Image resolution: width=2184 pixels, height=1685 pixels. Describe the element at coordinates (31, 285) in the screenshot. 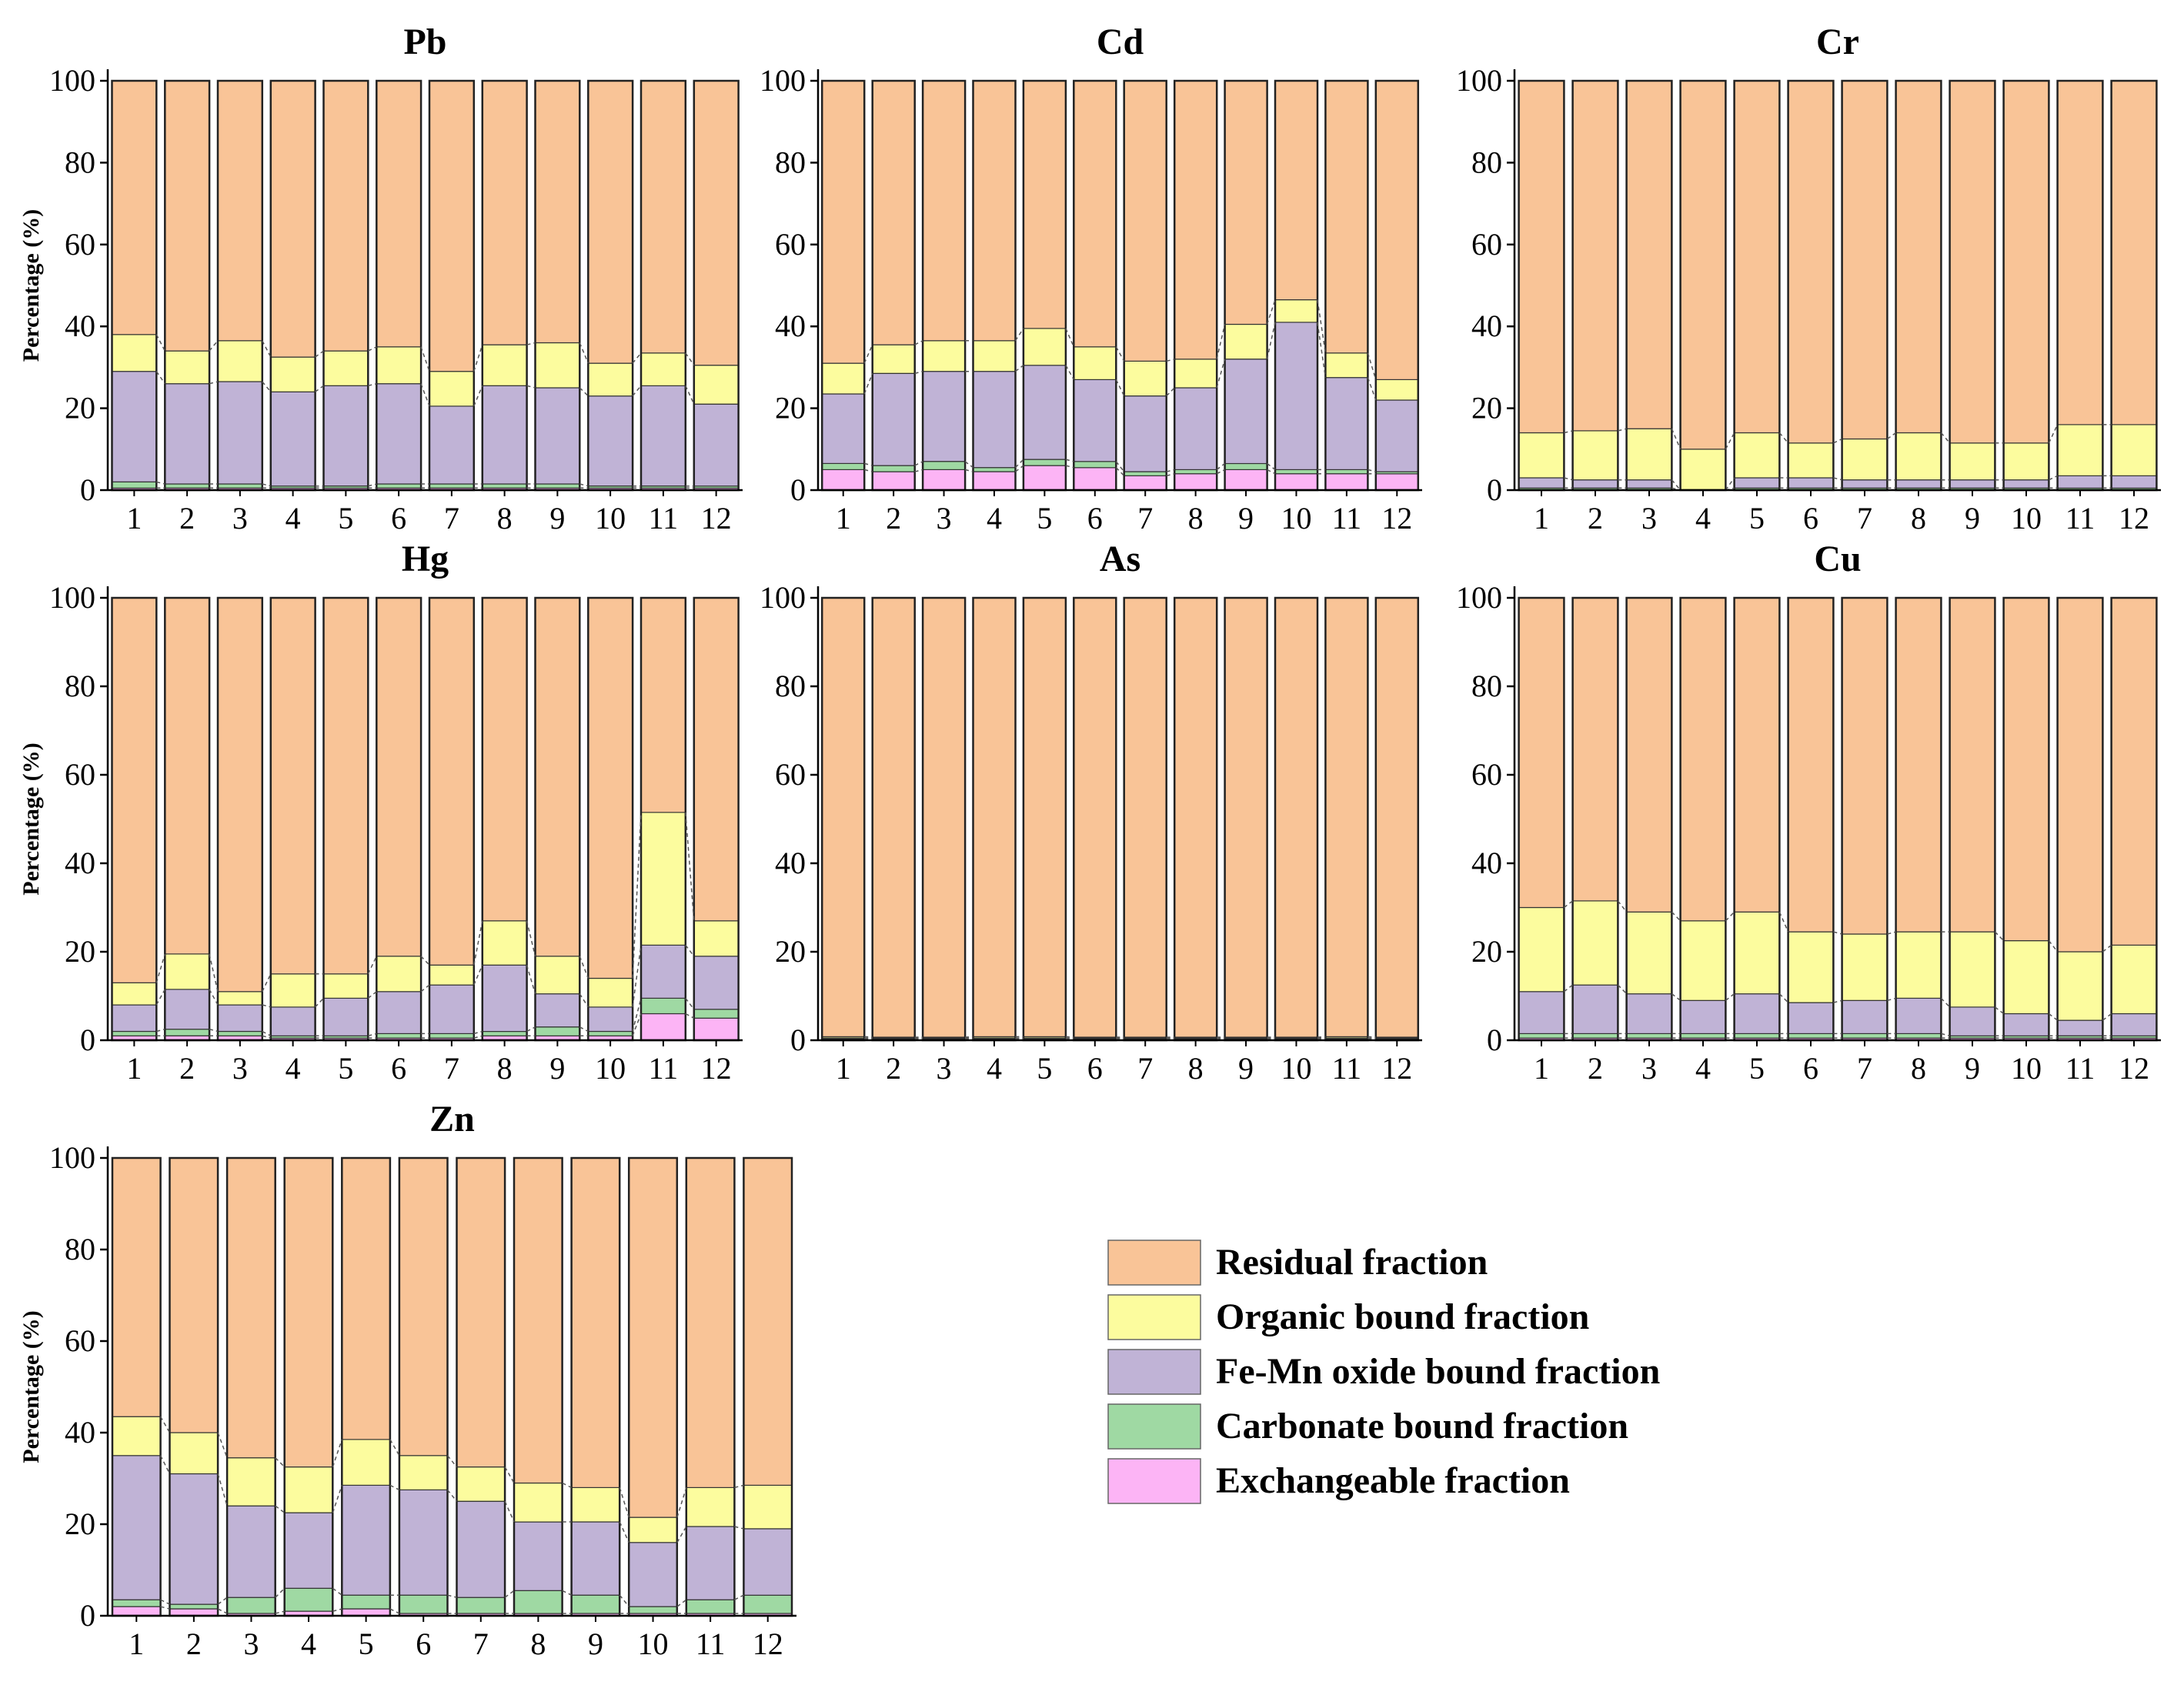

I see `y-axis-label: Percentage (%)` at that location.